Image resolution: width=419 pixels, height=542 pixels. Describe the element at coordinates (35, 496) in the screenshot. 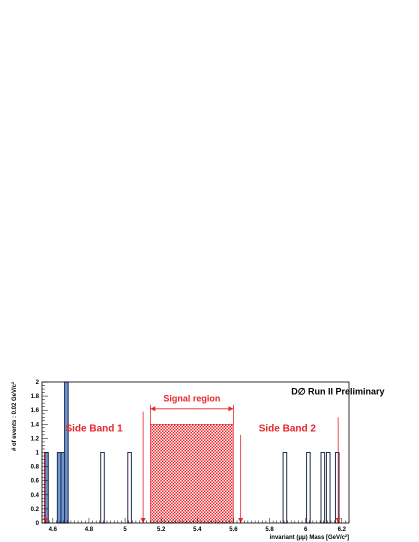

I see `y-tick-label: 0.4` at that location.